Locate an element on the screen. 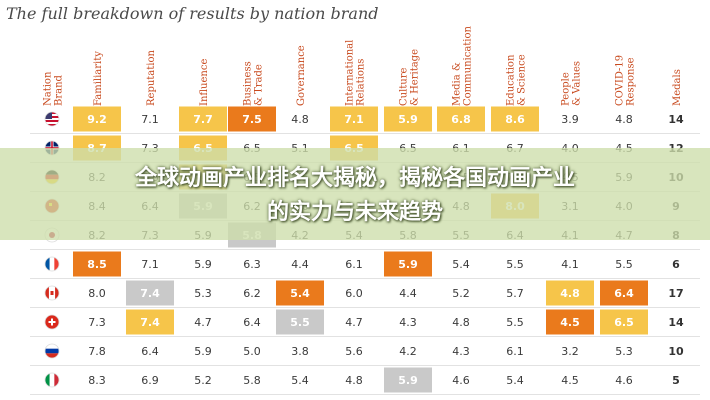 This screenshot has height=400, width=710. column-header: International Relations is located at coordinates (356, 73).